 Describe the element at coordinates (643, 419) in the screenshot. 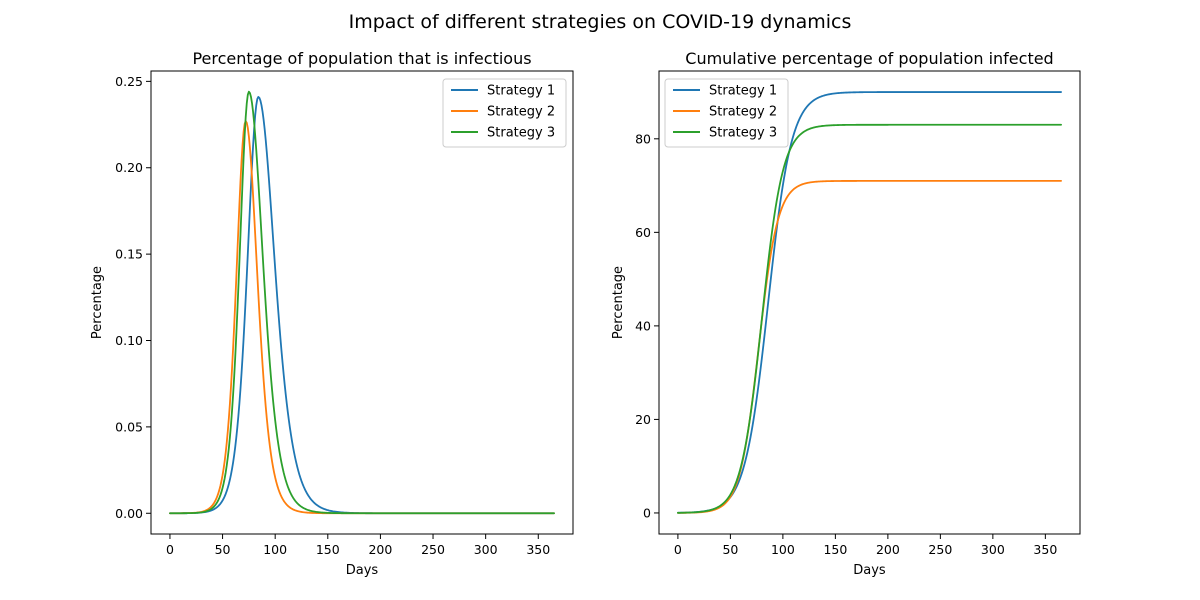

I see `y-tick-label: 20` at that location.